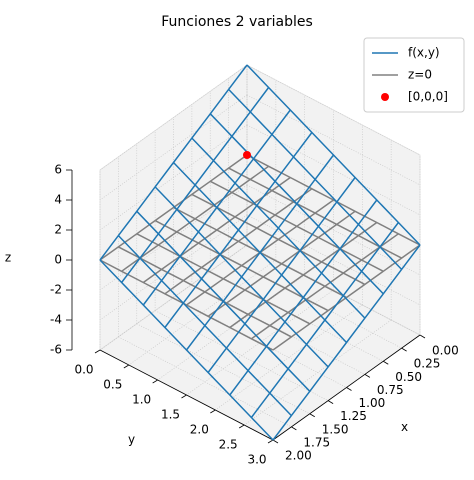 This screenshot has height=480, width=474. Describe the element at coordinates (420, 75) in the screenshot. I see `legend-label: z=0` at that location.